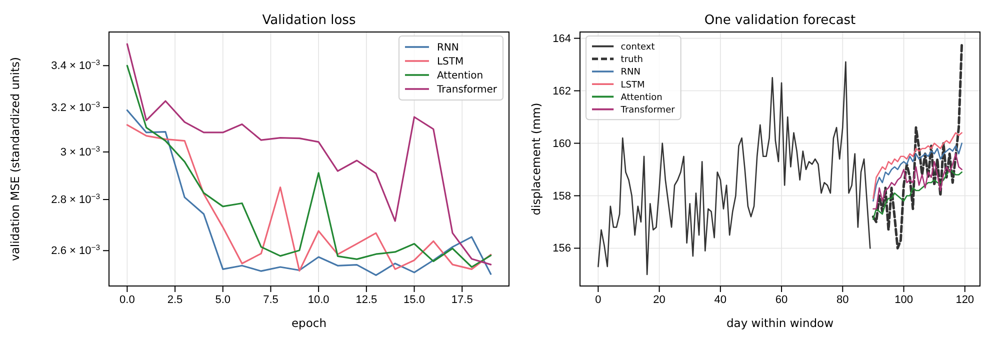 The width and height of the screenshot is (989, 340). What do you see at coordinates (561, 248) in the screenshot?
I see `y-tick-label: 156` at bounding box center [561, 248].